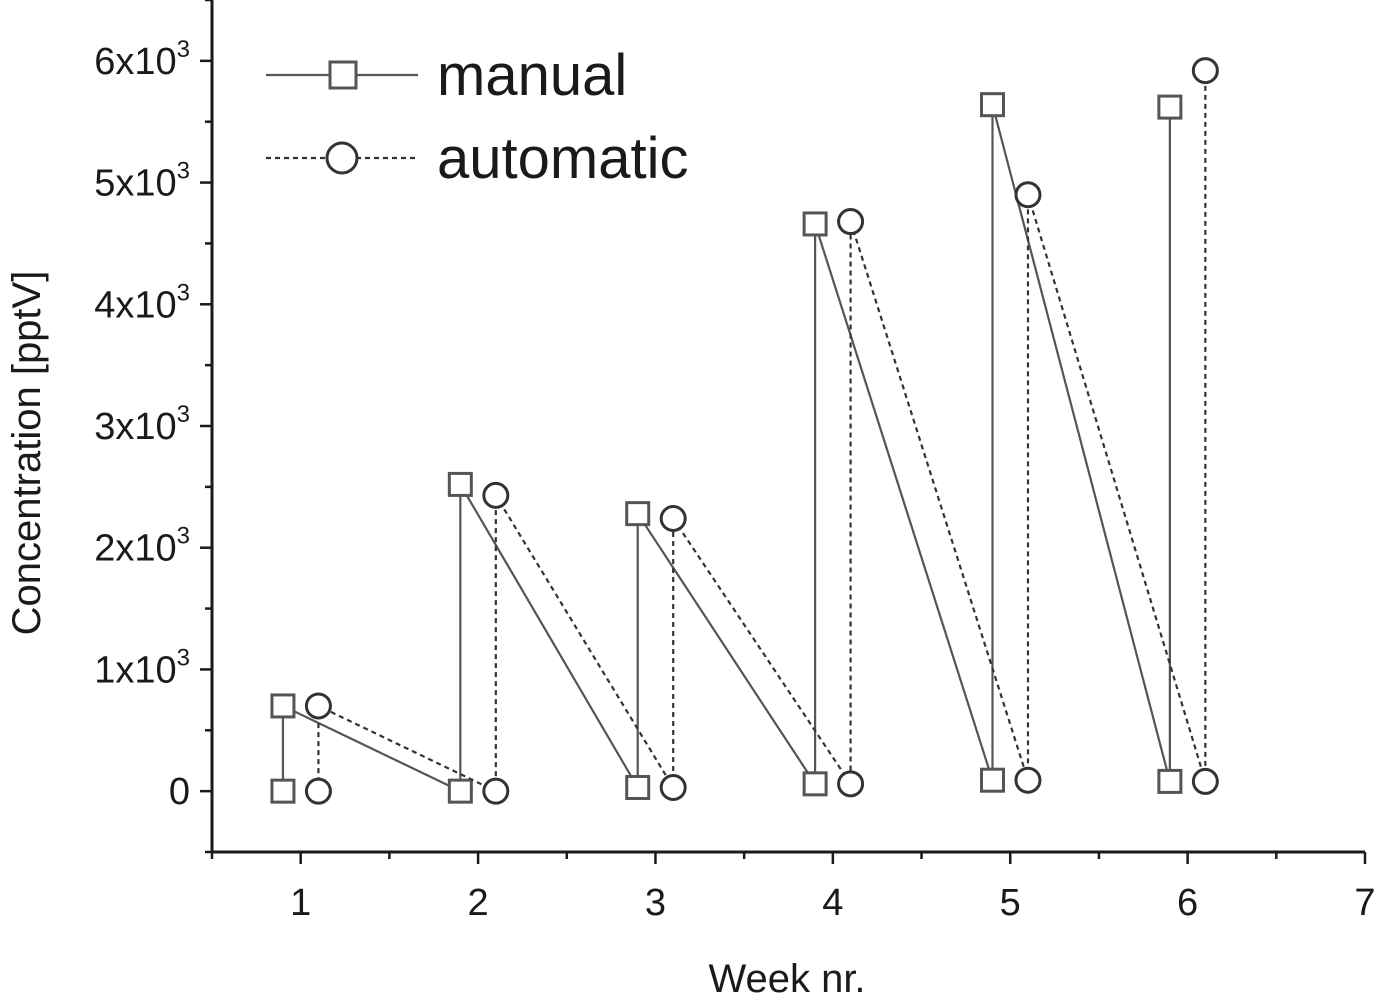 The height and width of the screenshot is (1000, 1378). I want to click on x-tick-label: 3, so click(655, 903).